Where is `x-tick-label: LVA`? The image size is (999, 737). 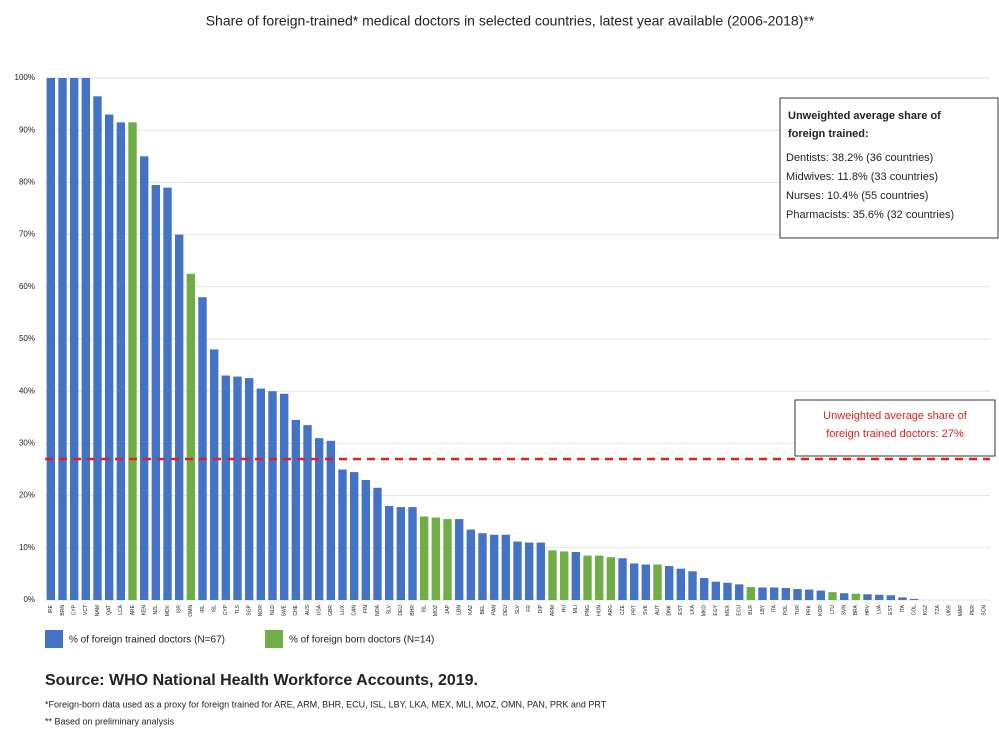
x-tick-label: LVA is located at coordinates (879, 608).